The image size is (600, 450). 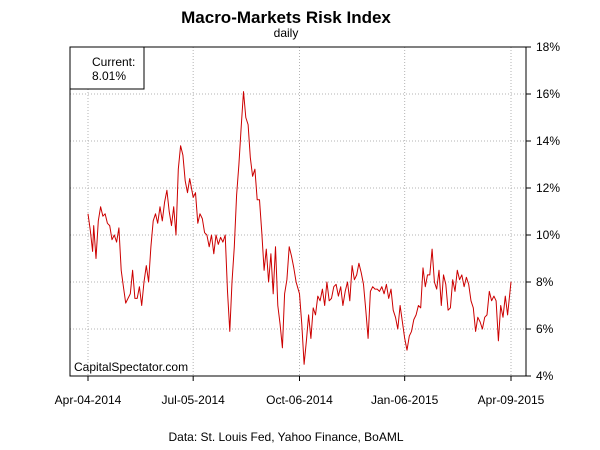 What do you see at coordinates (286, 33) in the screenshot?
I see `chart-subtitle: daily` at bounding box center [286, 33].